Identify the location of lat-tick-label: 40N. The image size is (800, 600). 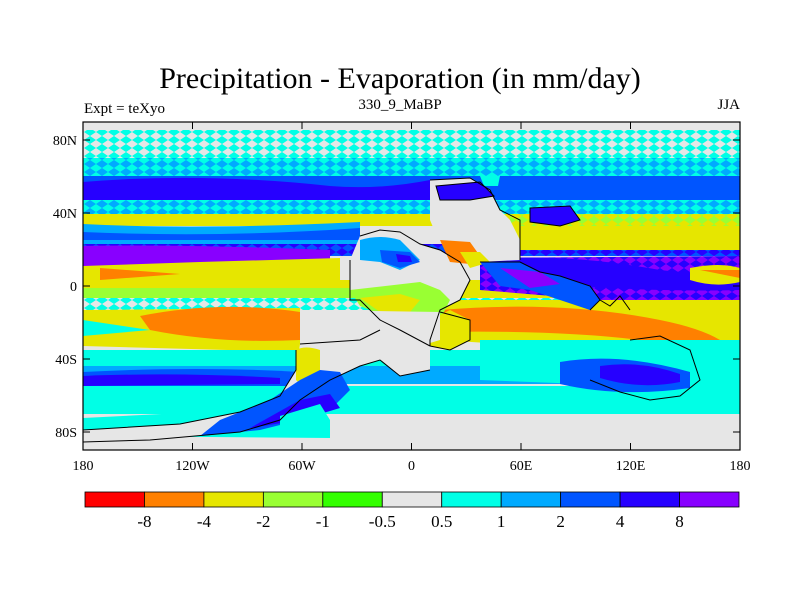
(65, 214).